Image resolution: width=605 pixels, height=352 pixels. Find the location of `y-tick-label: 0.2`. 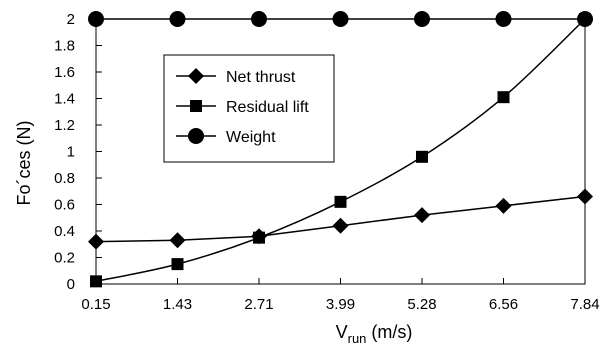

y-tick-label: 0.2 is located at coordinates (64, 258).